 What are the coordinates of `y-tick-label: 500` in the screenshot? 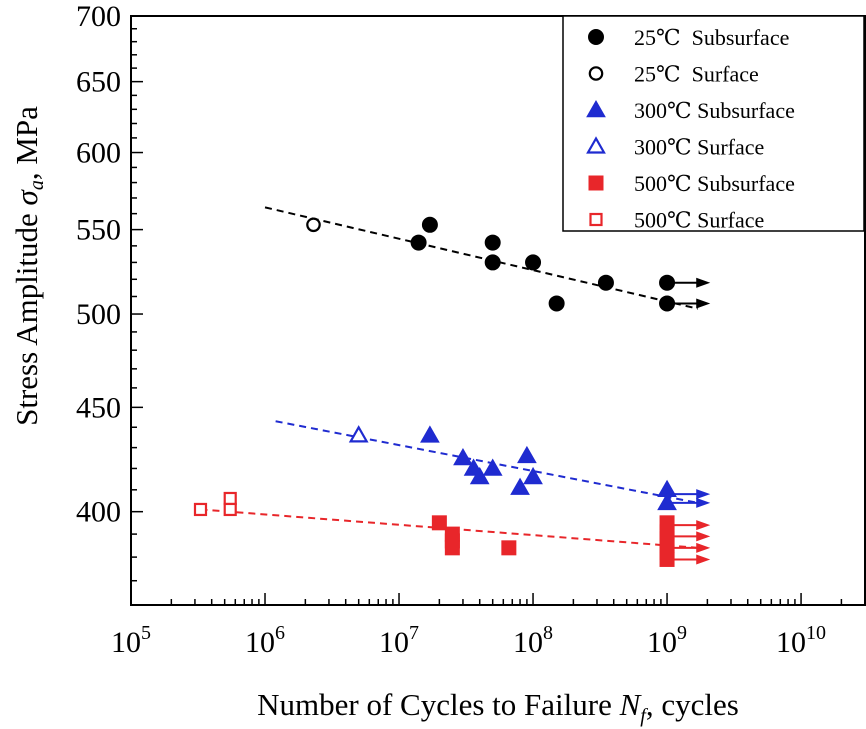 It's located at (98, 314).